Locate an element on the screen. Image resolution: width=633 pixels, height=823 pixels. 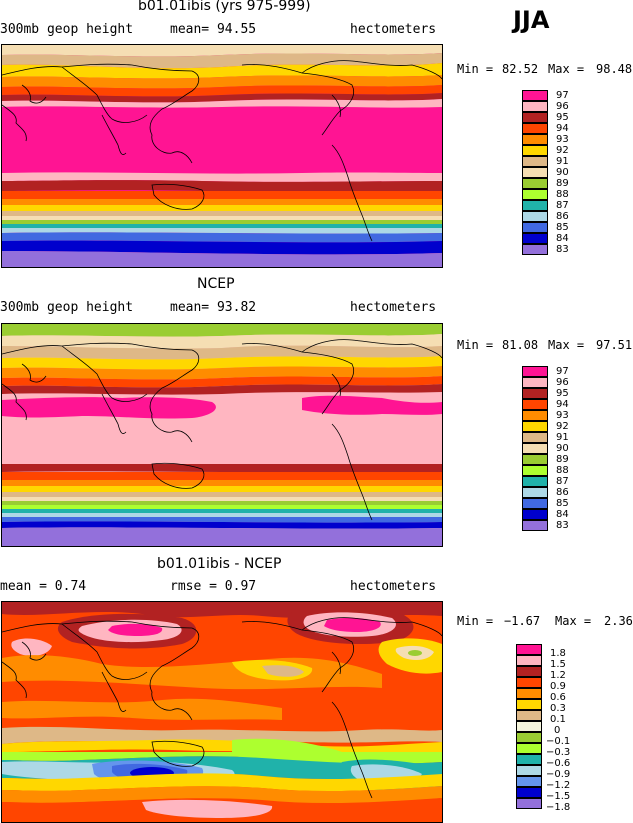
legend-label: 0.1 is located at coordinates (558, 719).